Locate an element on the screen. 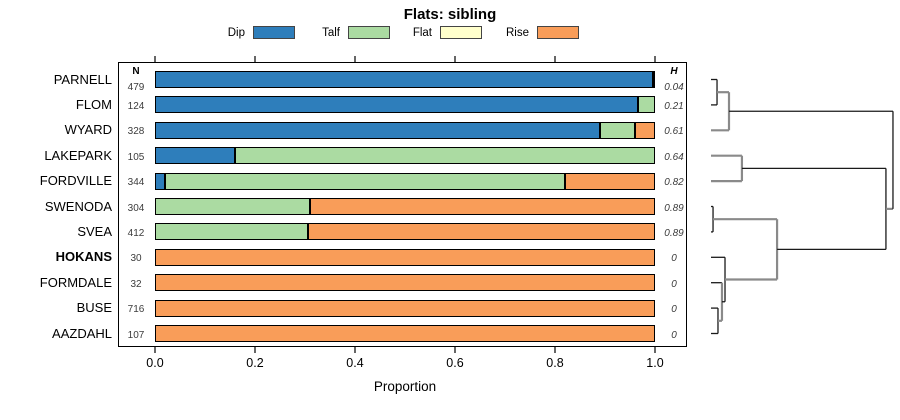  n-value: 124 is located at coordinates (136, 106).